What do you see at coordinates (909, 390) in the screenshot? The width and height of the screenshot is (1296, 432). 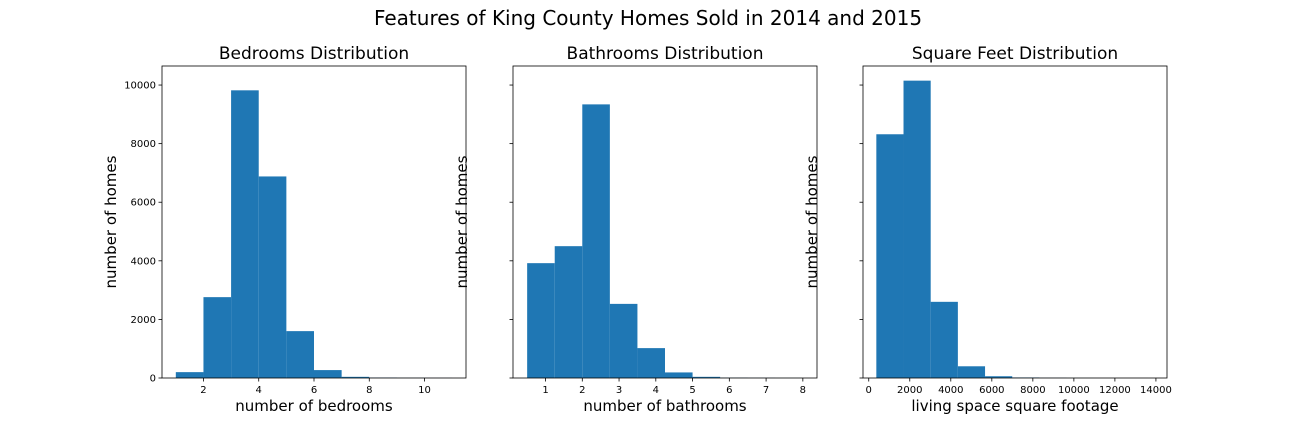 I see `x-tick-label: 2000` at bounding box center [909, 390].